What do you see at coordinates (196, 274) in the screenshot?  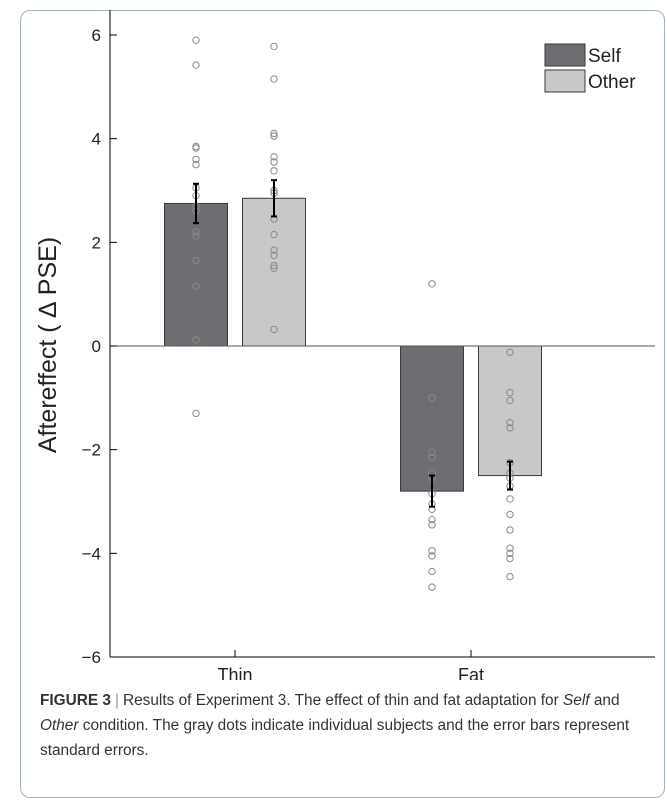 I see `bar-self-thin` at bounding box center [196, 274].